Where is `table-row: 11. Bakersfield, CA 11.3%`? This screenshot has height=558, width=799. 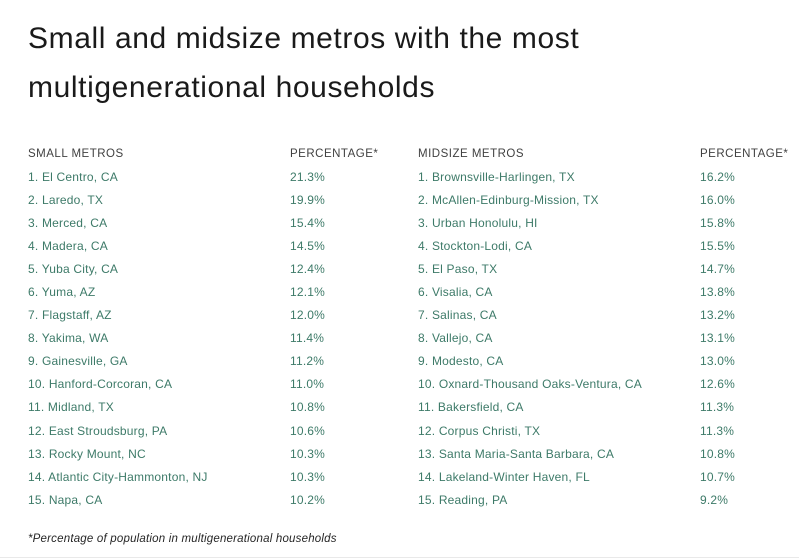
table-row: 11. Bakersfield, CA 11.3% is located at coordinates (603, 407).